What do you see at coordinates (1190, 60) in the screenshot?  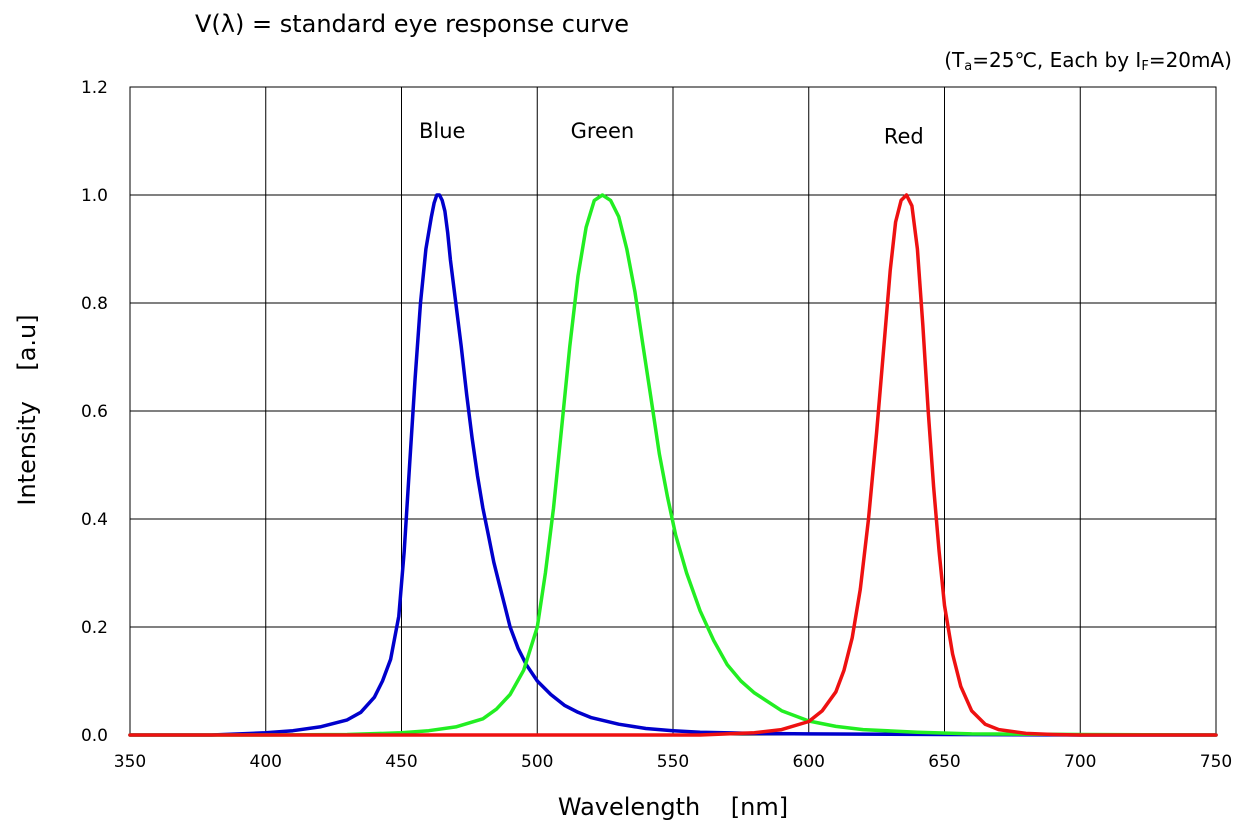 I see `condition-suffix: =20mA)` at bounding box center [1190, 60].